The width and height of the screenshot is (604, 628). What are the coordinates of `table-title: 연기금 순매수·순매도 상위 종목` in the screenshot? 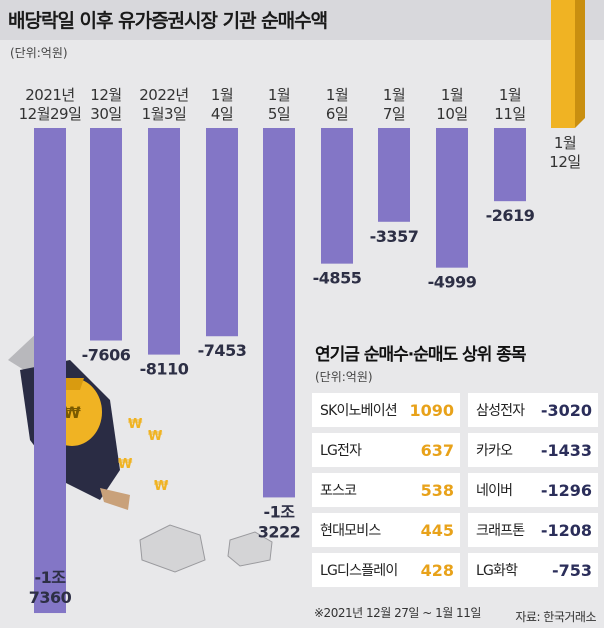 It's located at (421, 355).